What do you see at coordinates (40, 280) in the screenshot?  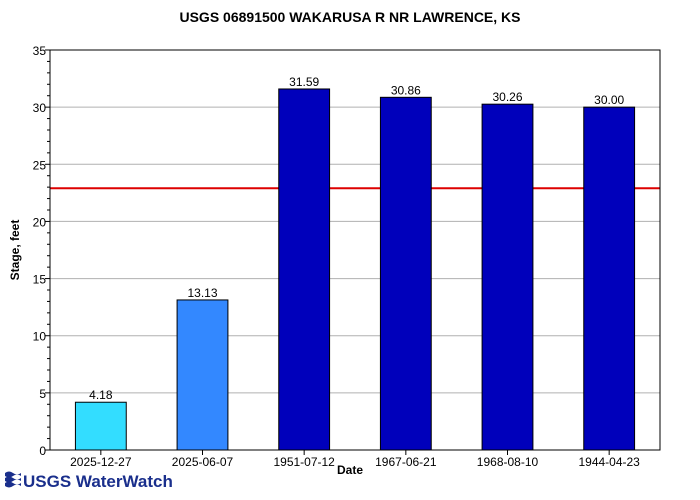 I see `y-tick-label: 15` at bounding box center [40, 280].